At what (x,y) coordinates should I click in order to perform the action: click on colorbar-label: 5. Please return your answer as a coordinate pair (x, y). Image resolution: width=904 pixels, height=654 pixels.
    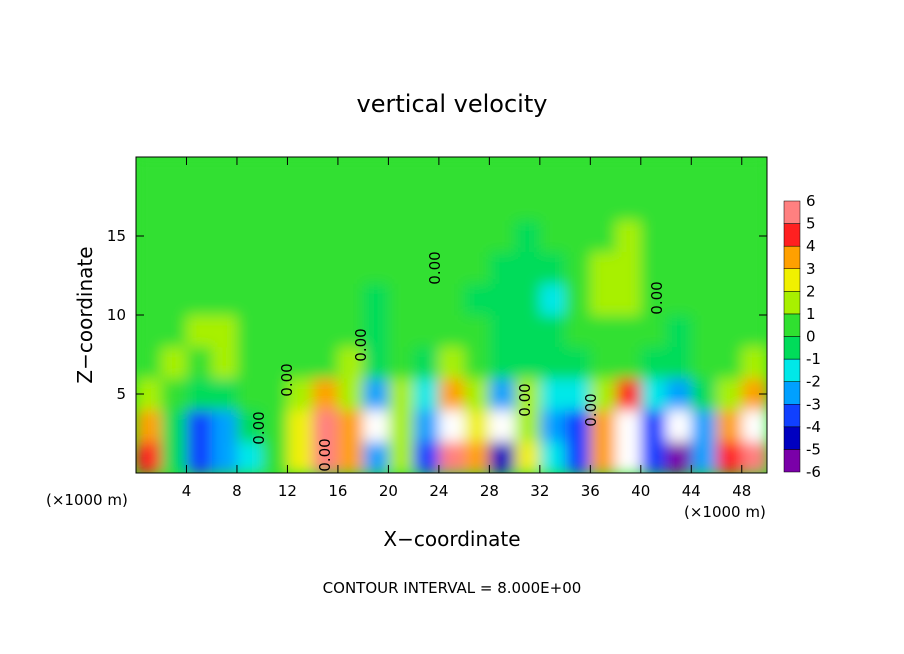
    Looking at the image, I should click on (811, 224).